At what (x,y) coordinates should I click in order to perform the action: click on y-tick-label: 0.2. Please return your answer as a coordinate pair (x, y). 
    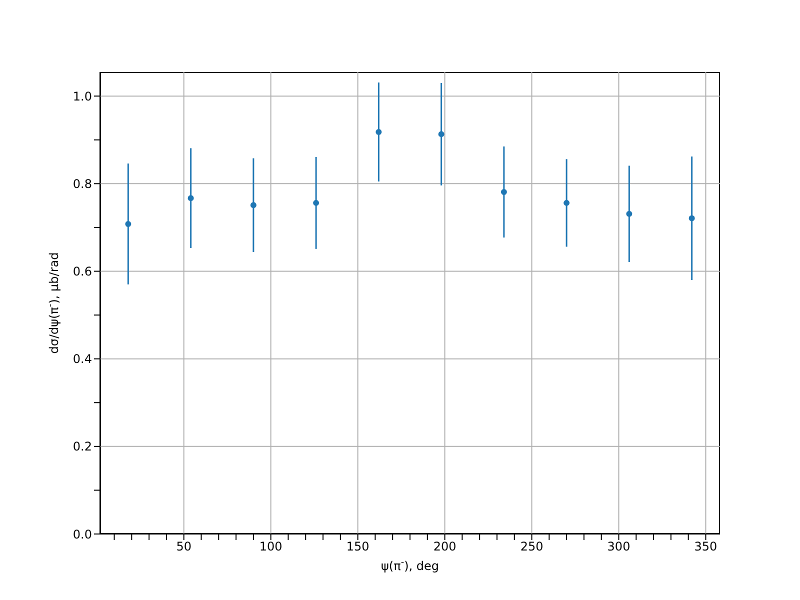
    Looking at the image, I should click on (82, 447).